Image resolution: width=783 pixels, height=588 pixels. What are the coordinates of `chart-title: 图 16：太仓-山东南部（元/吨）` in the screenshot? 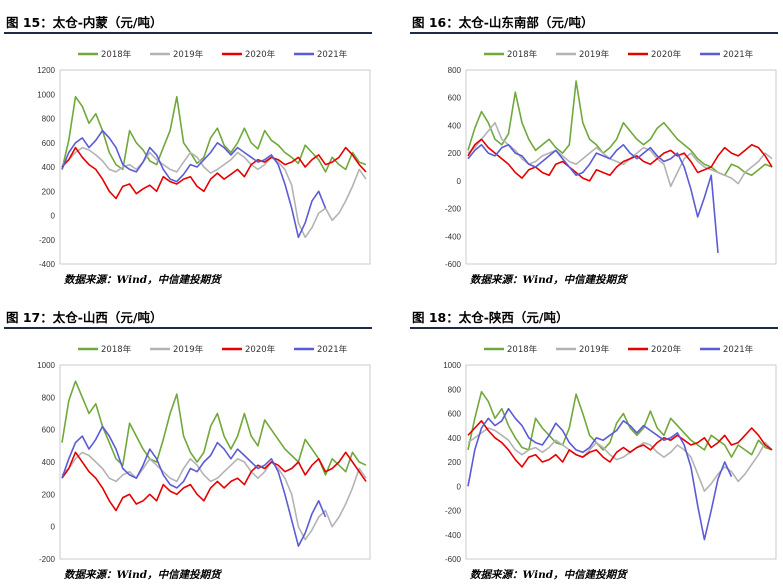 It's located at (503, 22).